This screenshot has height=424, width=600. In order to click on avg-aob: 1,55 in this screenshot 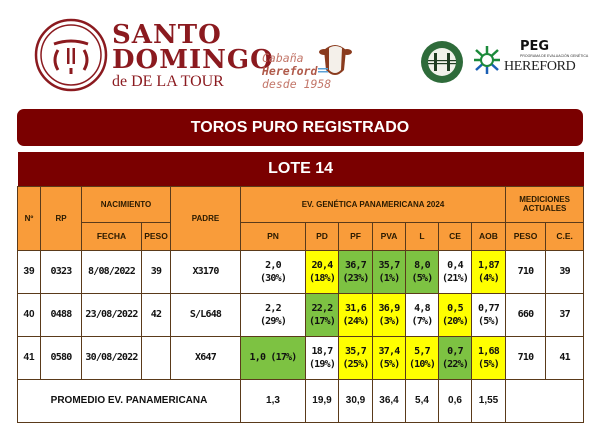, I will do `click(488, 400)`.